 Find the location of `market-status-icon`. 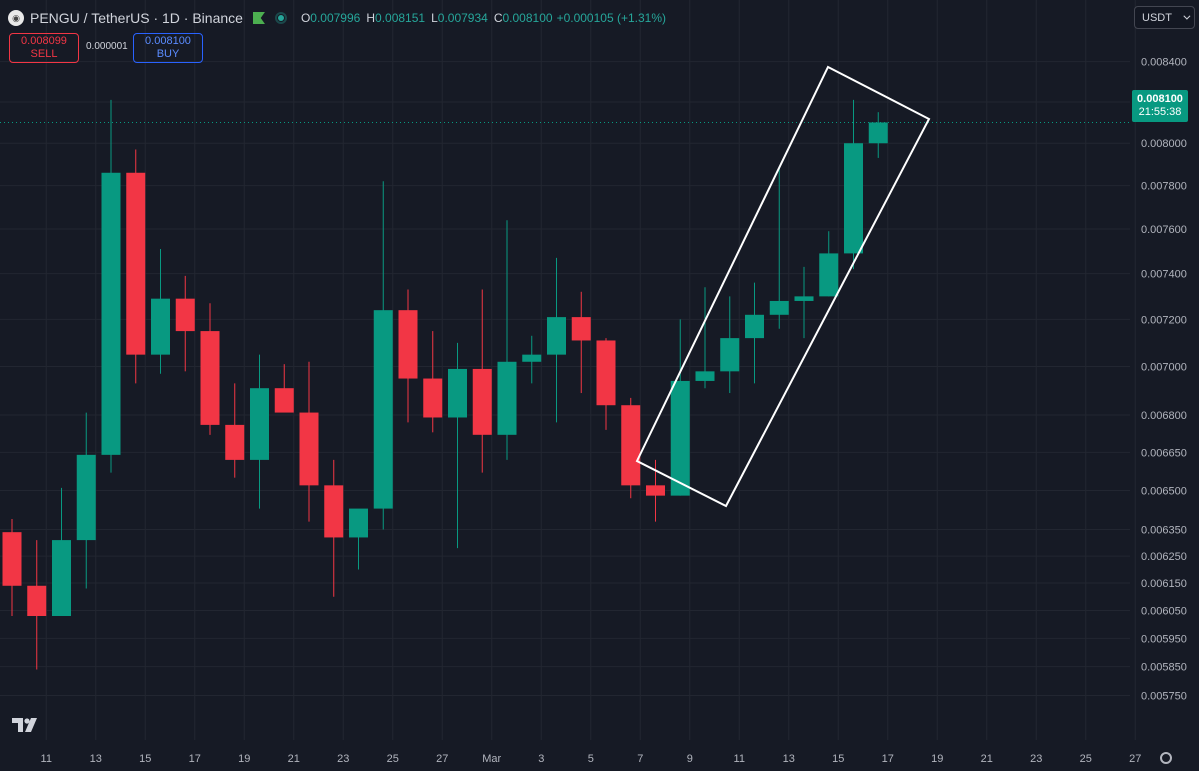

market-status-icon is located at coordinates (280, 18).